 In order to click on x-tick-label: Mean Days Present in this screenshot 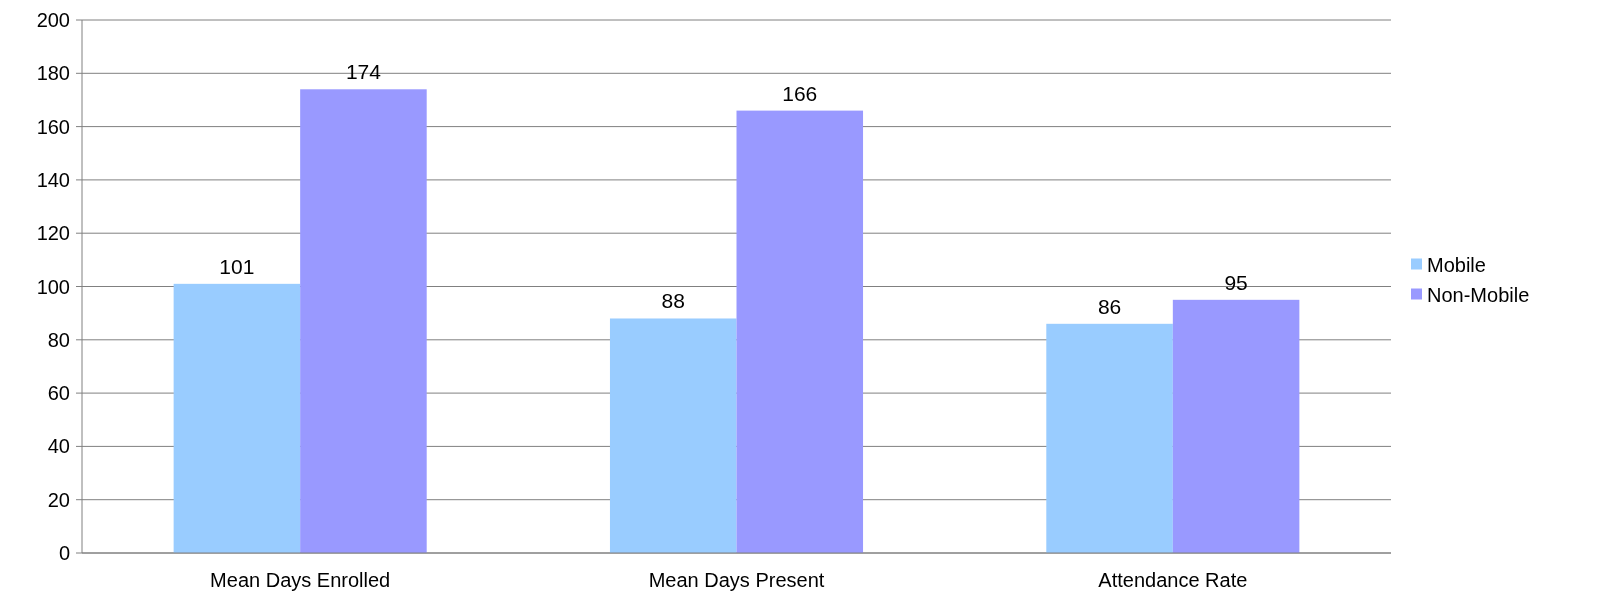, I will do `click(736, 580)`.